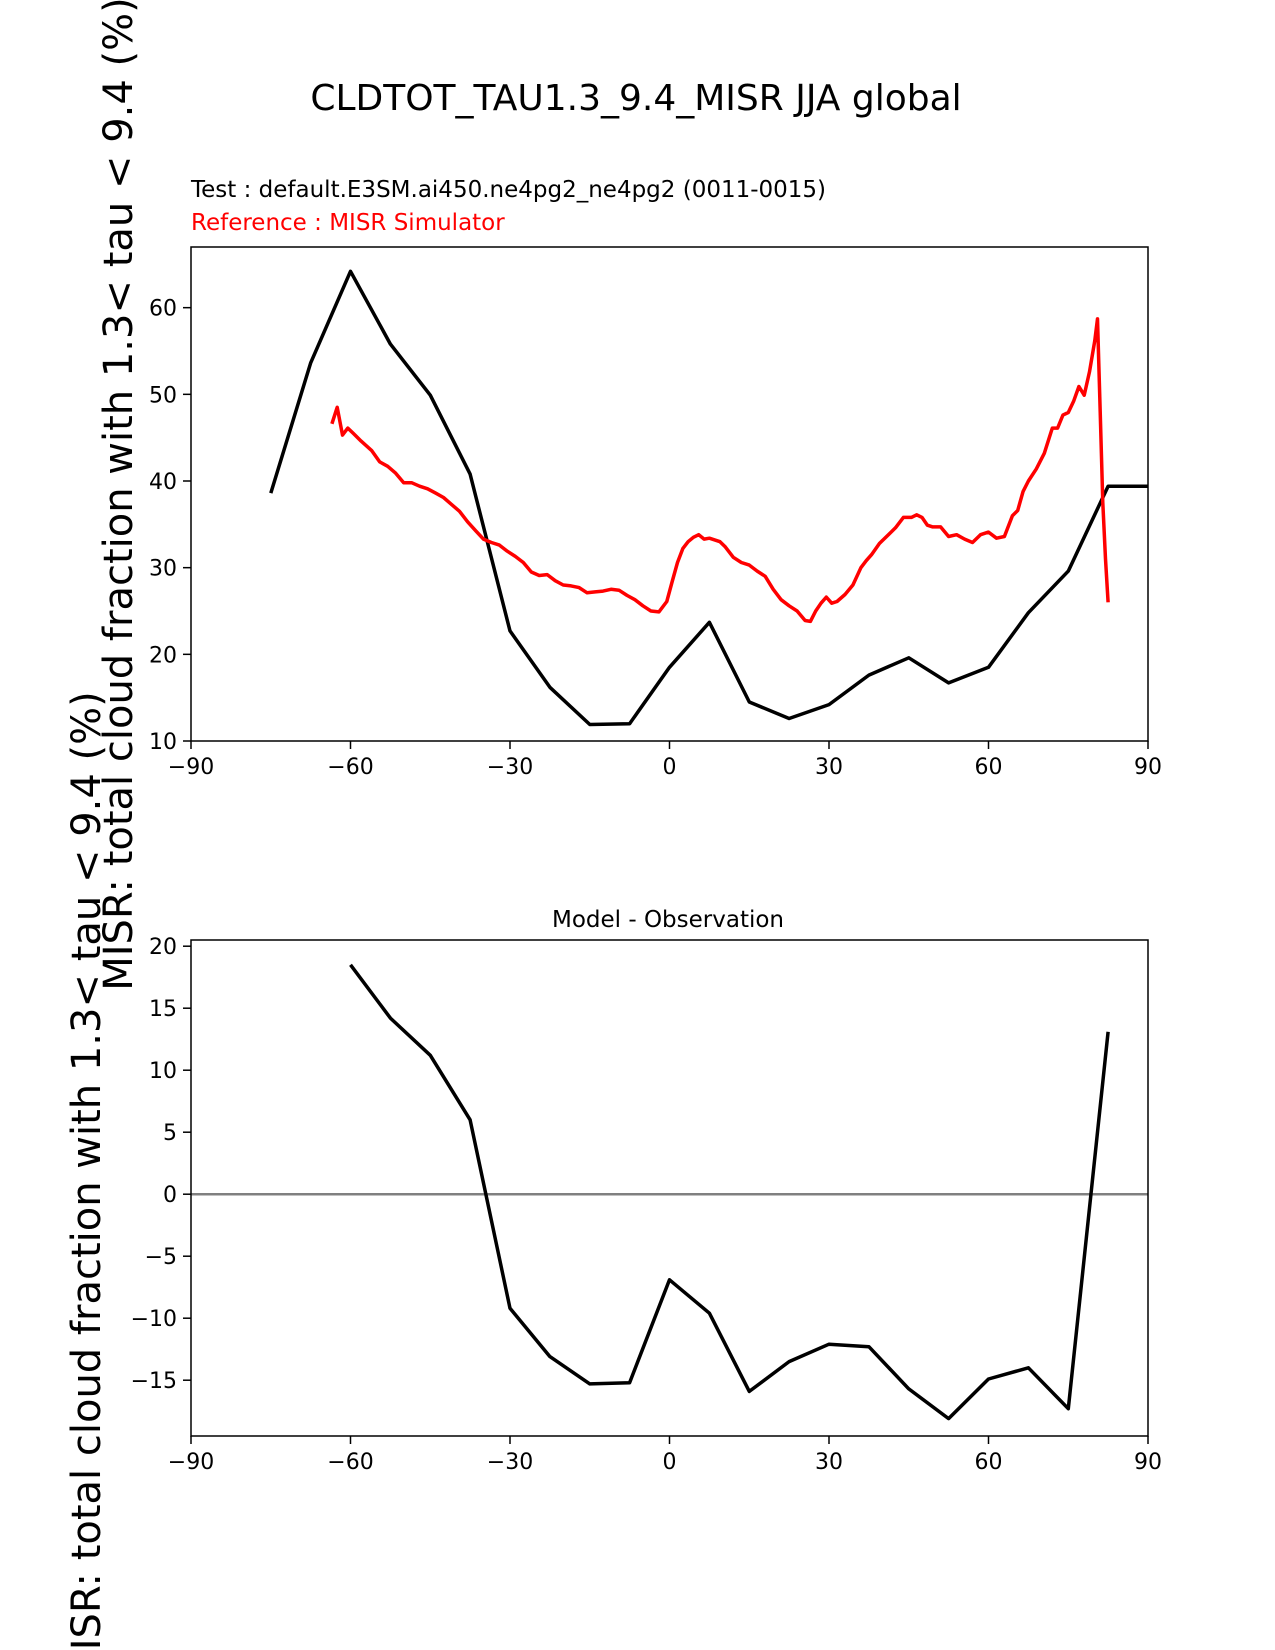  Describe the element at coordinates (154, 1319) in the screenshot. I see `bottom-chart-y-tick-label: −10` at that location.